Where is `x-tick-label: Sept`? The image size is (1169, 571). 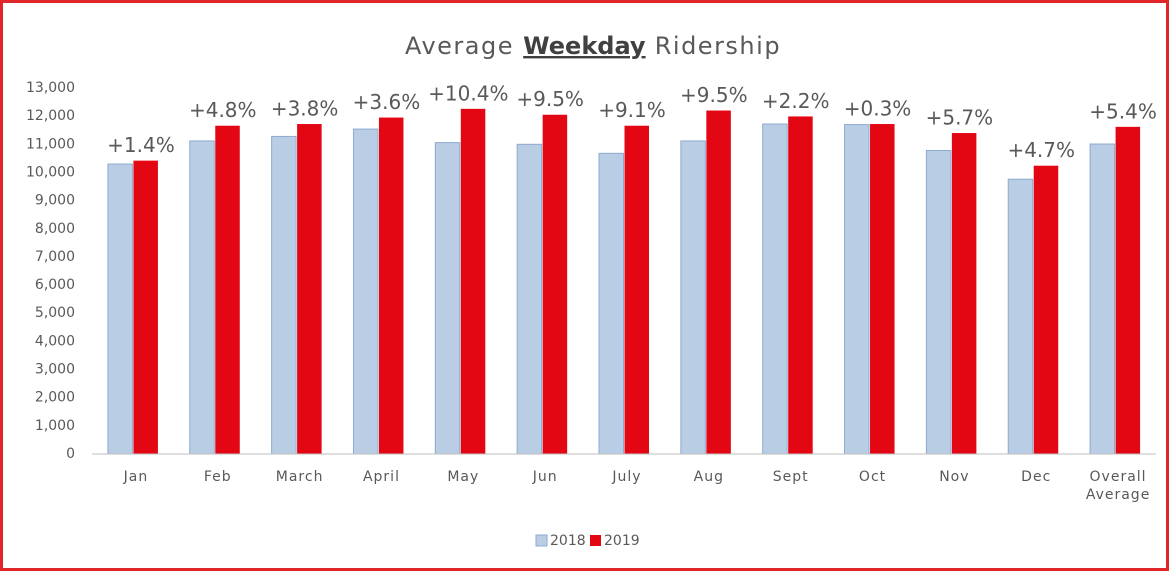 x-tick-label: Sept is located at coordinates (790, 477).